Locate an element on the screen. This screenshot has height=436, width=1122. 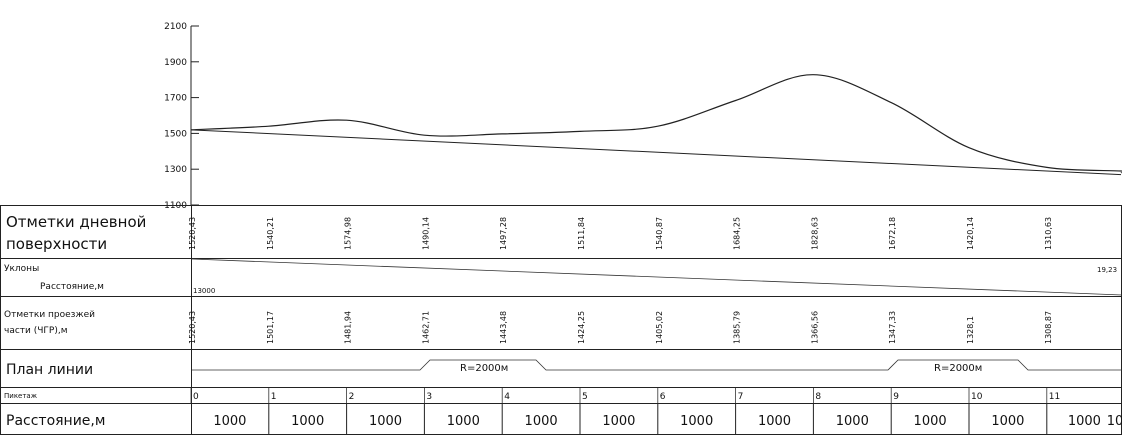
design-elevation-value: 1481,94 is located at coordinates (348, 327).